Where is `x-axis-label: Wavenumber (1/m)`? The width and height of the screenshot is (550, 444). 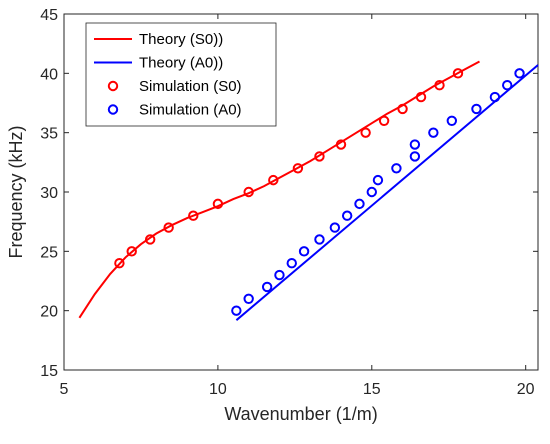
x-axis-label: Wavenumber (1/m) is located at coordinates (300, 414).